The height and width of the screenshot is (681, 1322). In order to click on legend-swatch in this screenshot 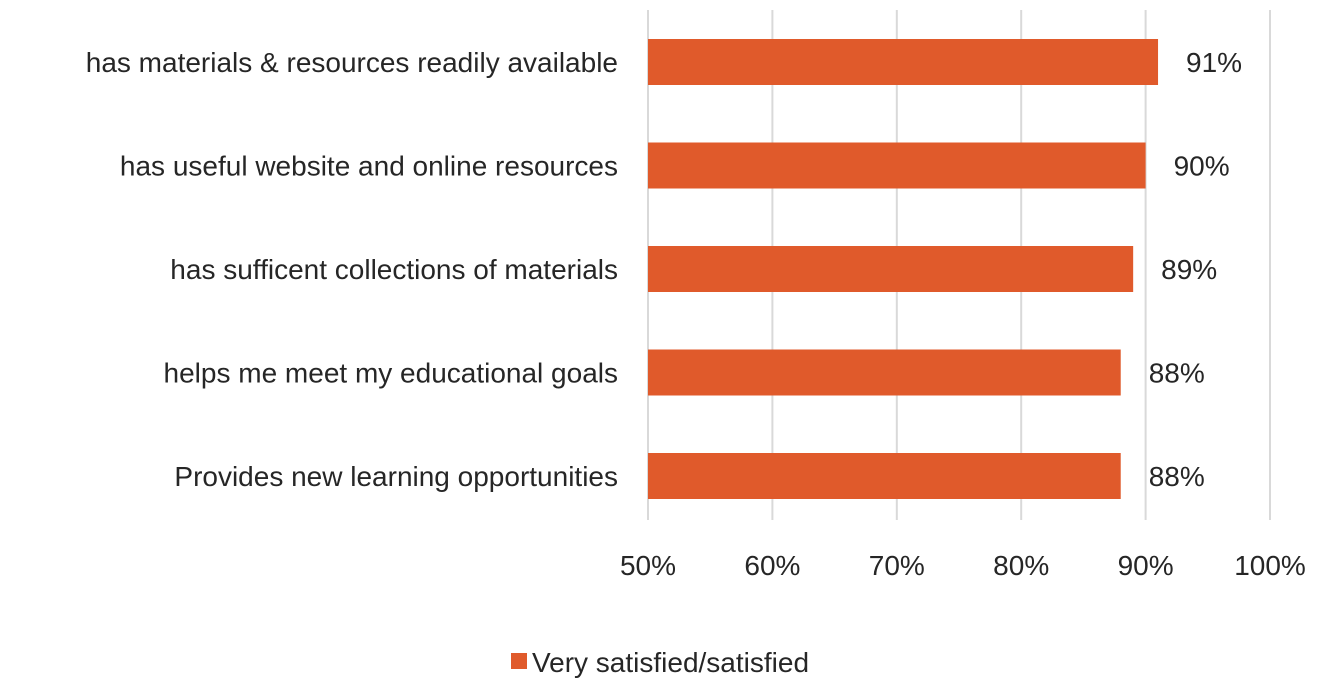, I will do `click(519, 661)`.